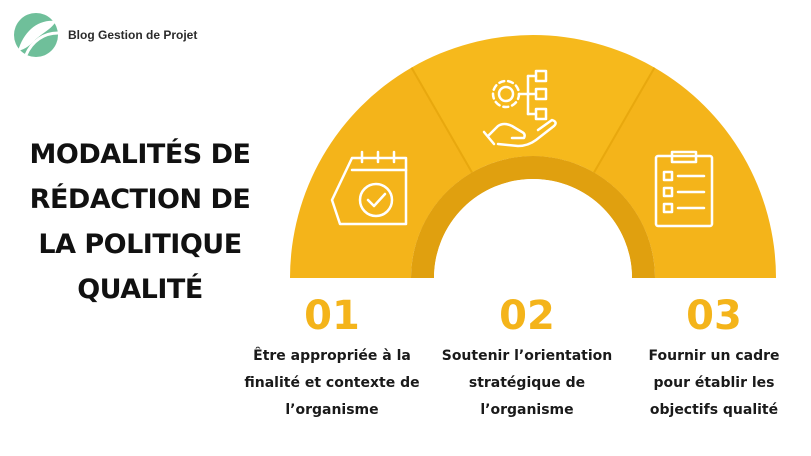  I want to click on step-description-line: Être appropriée à la, so click(332, 356).